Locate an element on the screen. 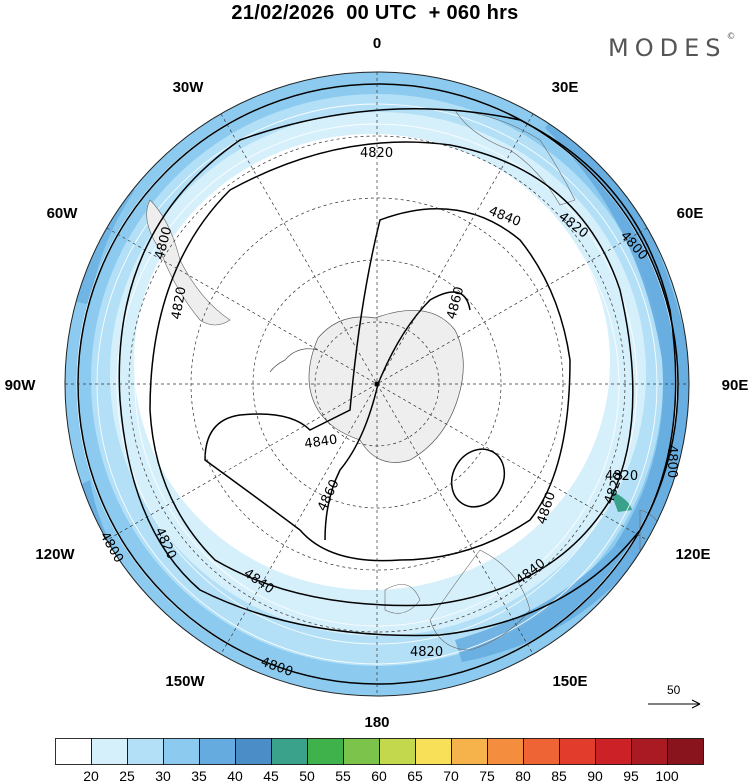 The width and height of the screenshot is (750, 782). colorbar-label: 75 is located at coordinates (487, 775).